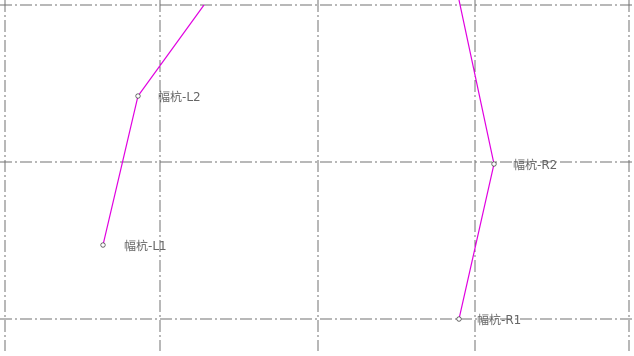 The height and width of the screenshot is (356, 634). What do you see at coordinates (459, 319) in the screenshot?
I see `point-r1-marker` at bounding box center [459, 319].